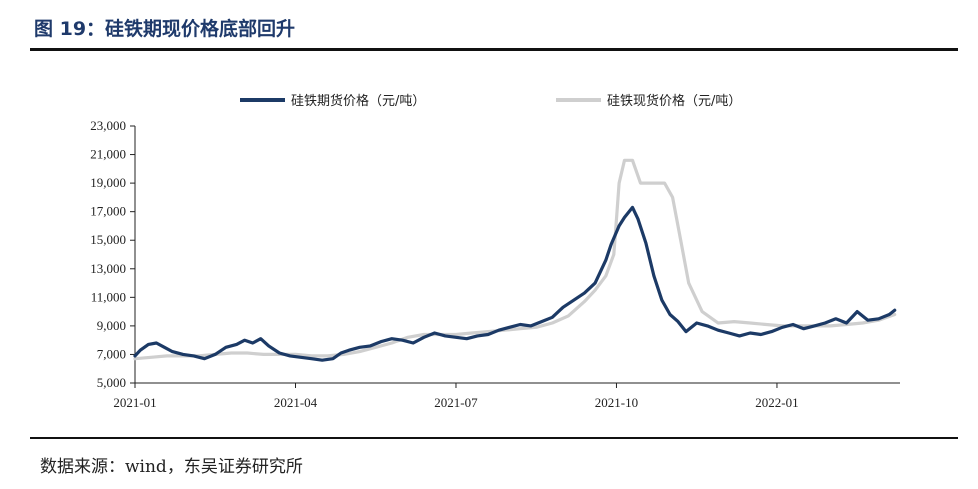 The height and width of the screenshot is (489, 978). I want to click on legend: 硅铁期货价格（元/吨） 硅铁现货价格（元/吨）, so click(490, 101).